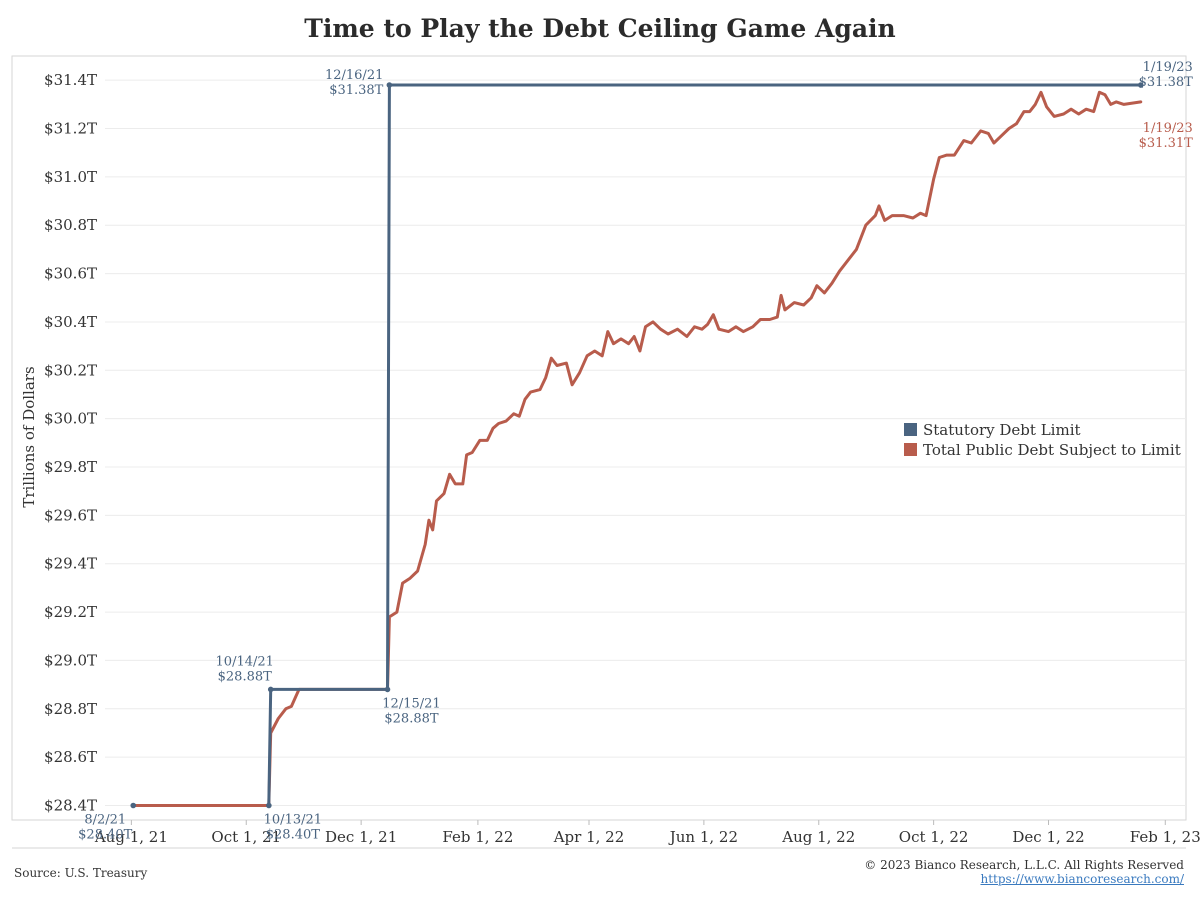  Describe the element at coordinates (70, 660) in the screenshot. I see `y-tick-label: $29.0T` at that location.